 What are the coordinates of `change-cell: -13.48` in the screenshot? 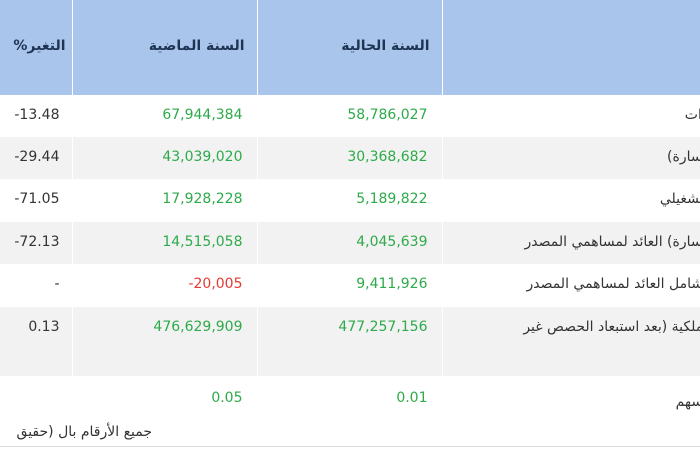 It's located at (36, 116).